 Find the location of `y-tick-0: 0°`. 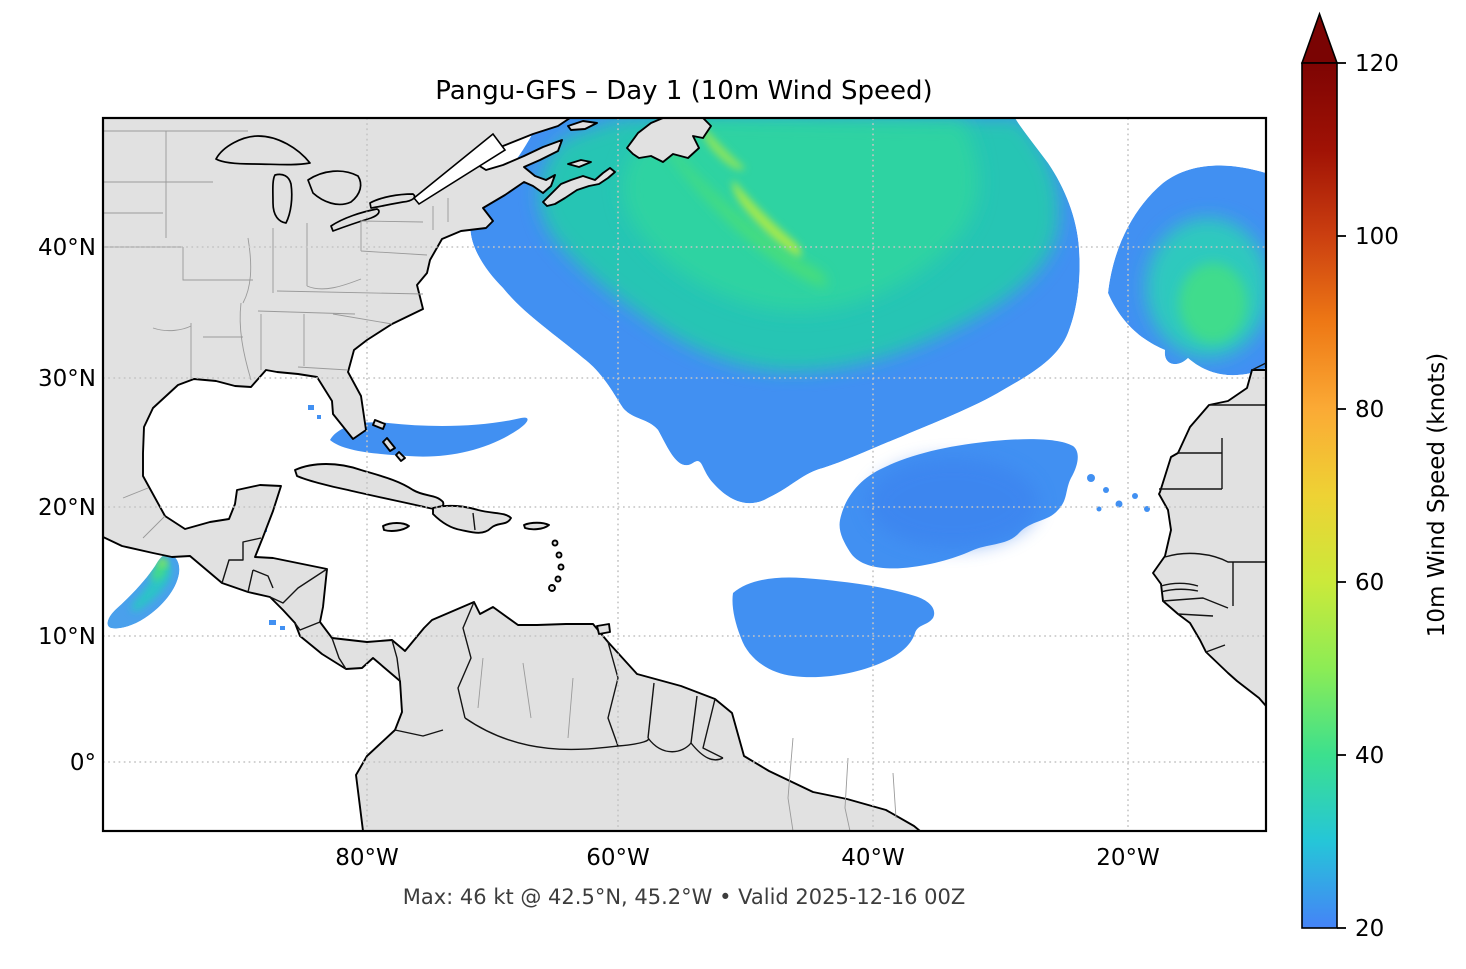

y-tick-0: 0° is located at coordinates (83, 763).